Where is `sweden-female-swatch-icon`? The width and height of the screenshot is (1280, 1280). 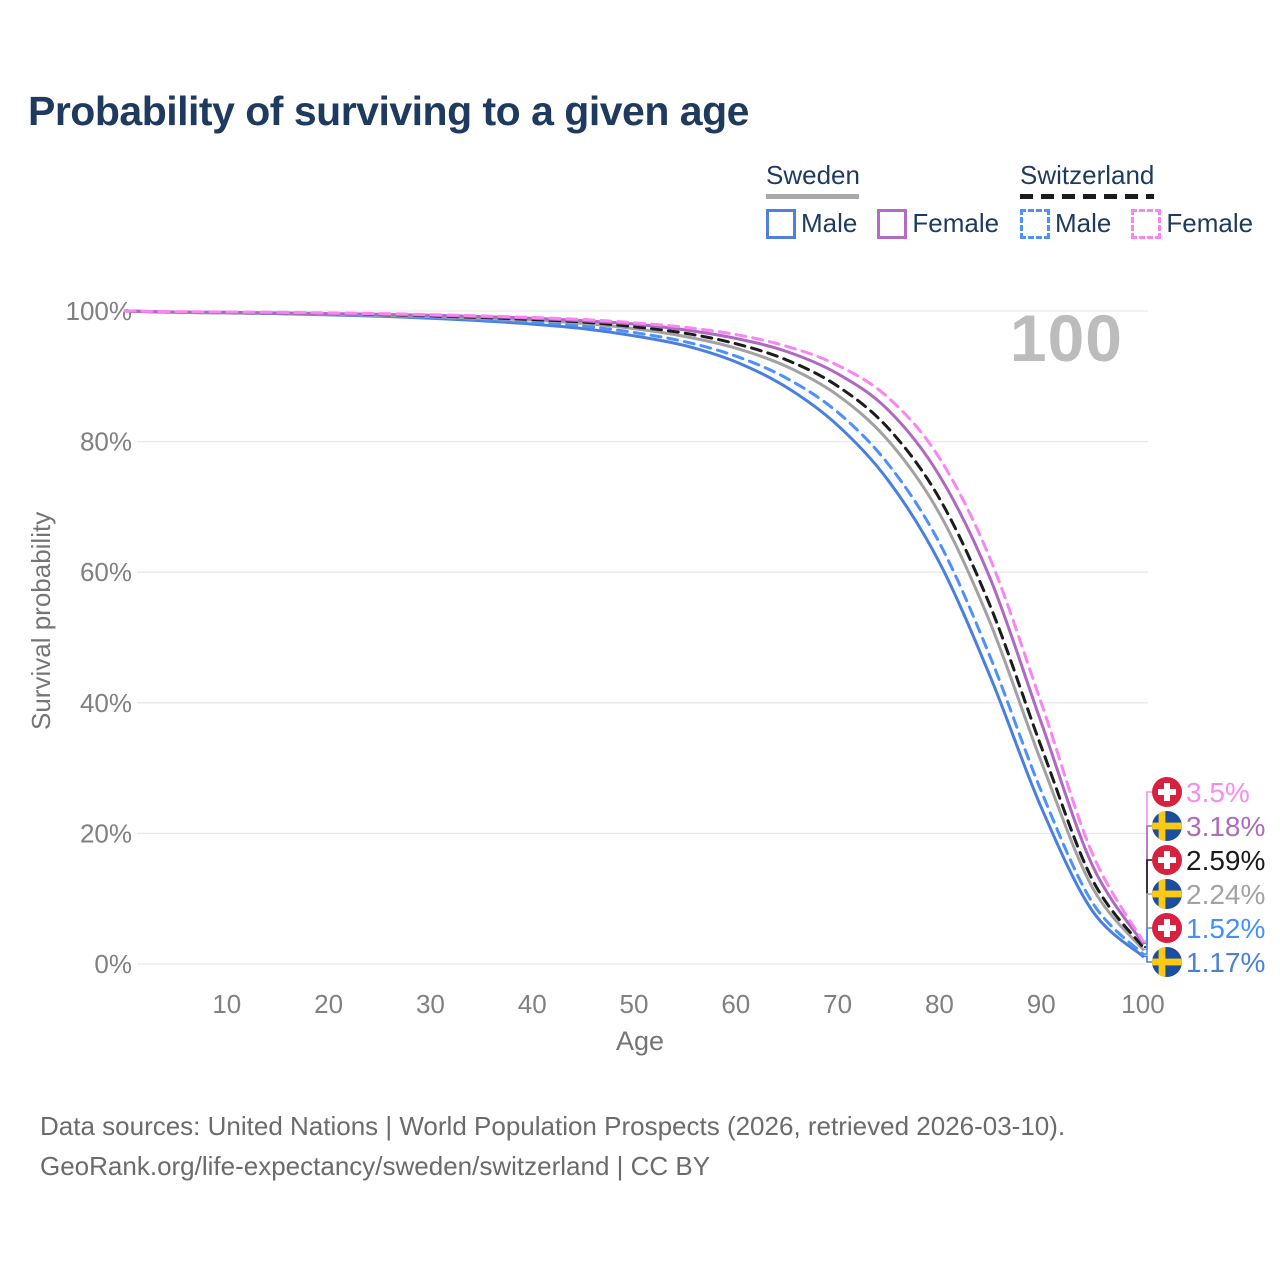
sweden-female-swatch-icon is located at coordinates (892, 223).